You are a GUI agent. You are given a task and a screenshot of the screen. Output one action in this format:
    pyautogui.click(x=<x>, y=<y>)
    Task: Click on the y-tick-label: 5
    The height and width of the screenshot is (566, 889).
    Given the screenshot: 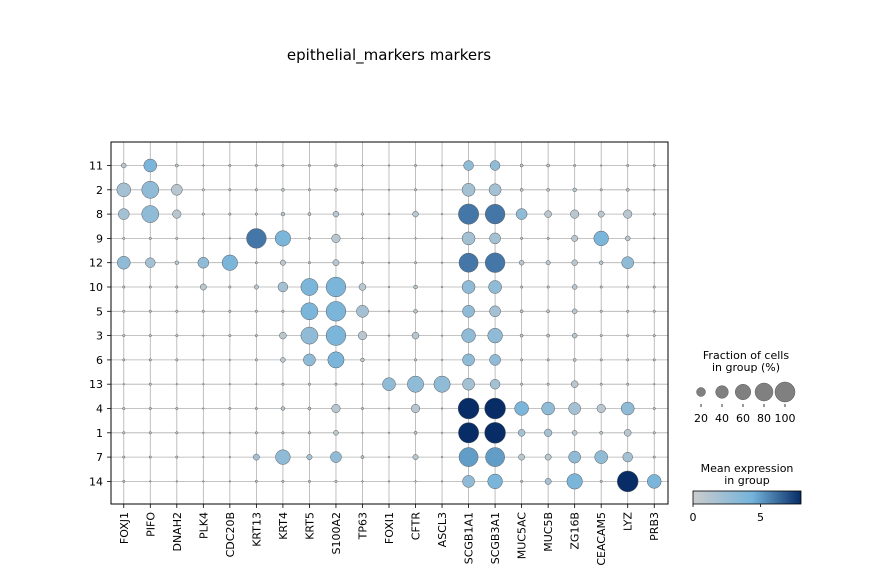 What is the action you would take?
    pyautogui.click(x=99, y=311)
    